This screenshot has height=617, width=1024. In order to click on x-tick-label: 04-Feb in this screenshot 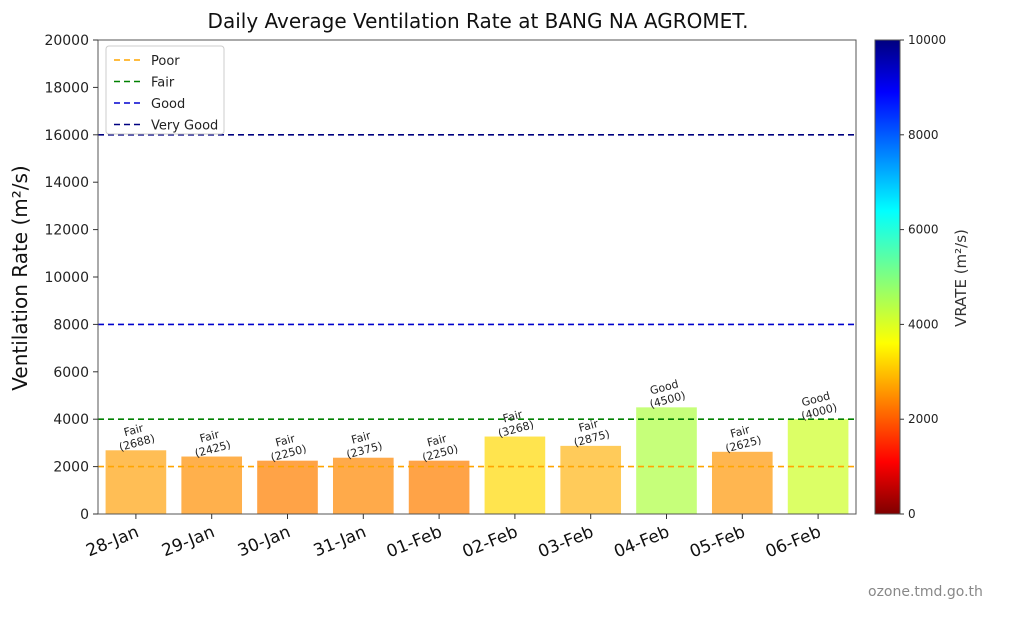, I will do `click(641, 542)`.